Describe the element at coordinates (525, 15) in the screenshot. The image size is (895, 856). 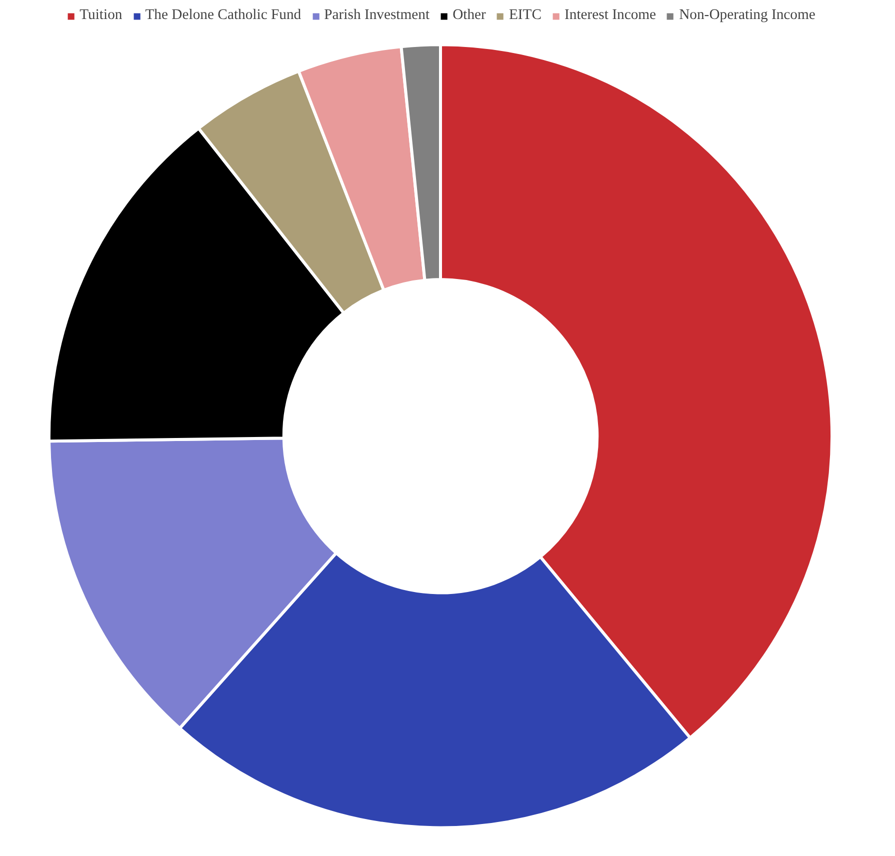
I see `legend-label: EITC` at that location.